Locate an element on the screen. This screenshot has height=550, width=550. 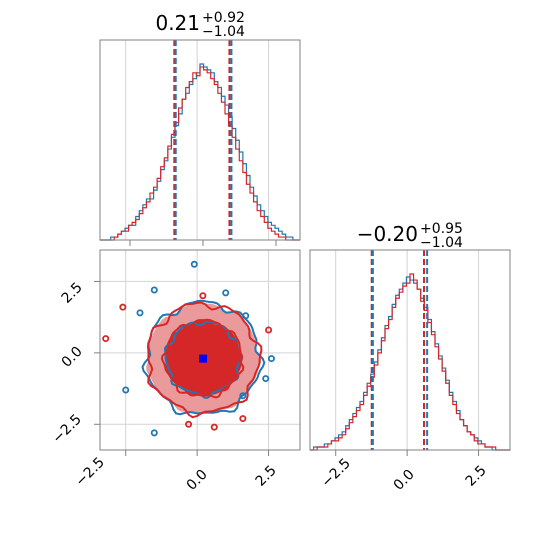
hist-1-title-main: −0.20 is located at coordinates (387, 234).